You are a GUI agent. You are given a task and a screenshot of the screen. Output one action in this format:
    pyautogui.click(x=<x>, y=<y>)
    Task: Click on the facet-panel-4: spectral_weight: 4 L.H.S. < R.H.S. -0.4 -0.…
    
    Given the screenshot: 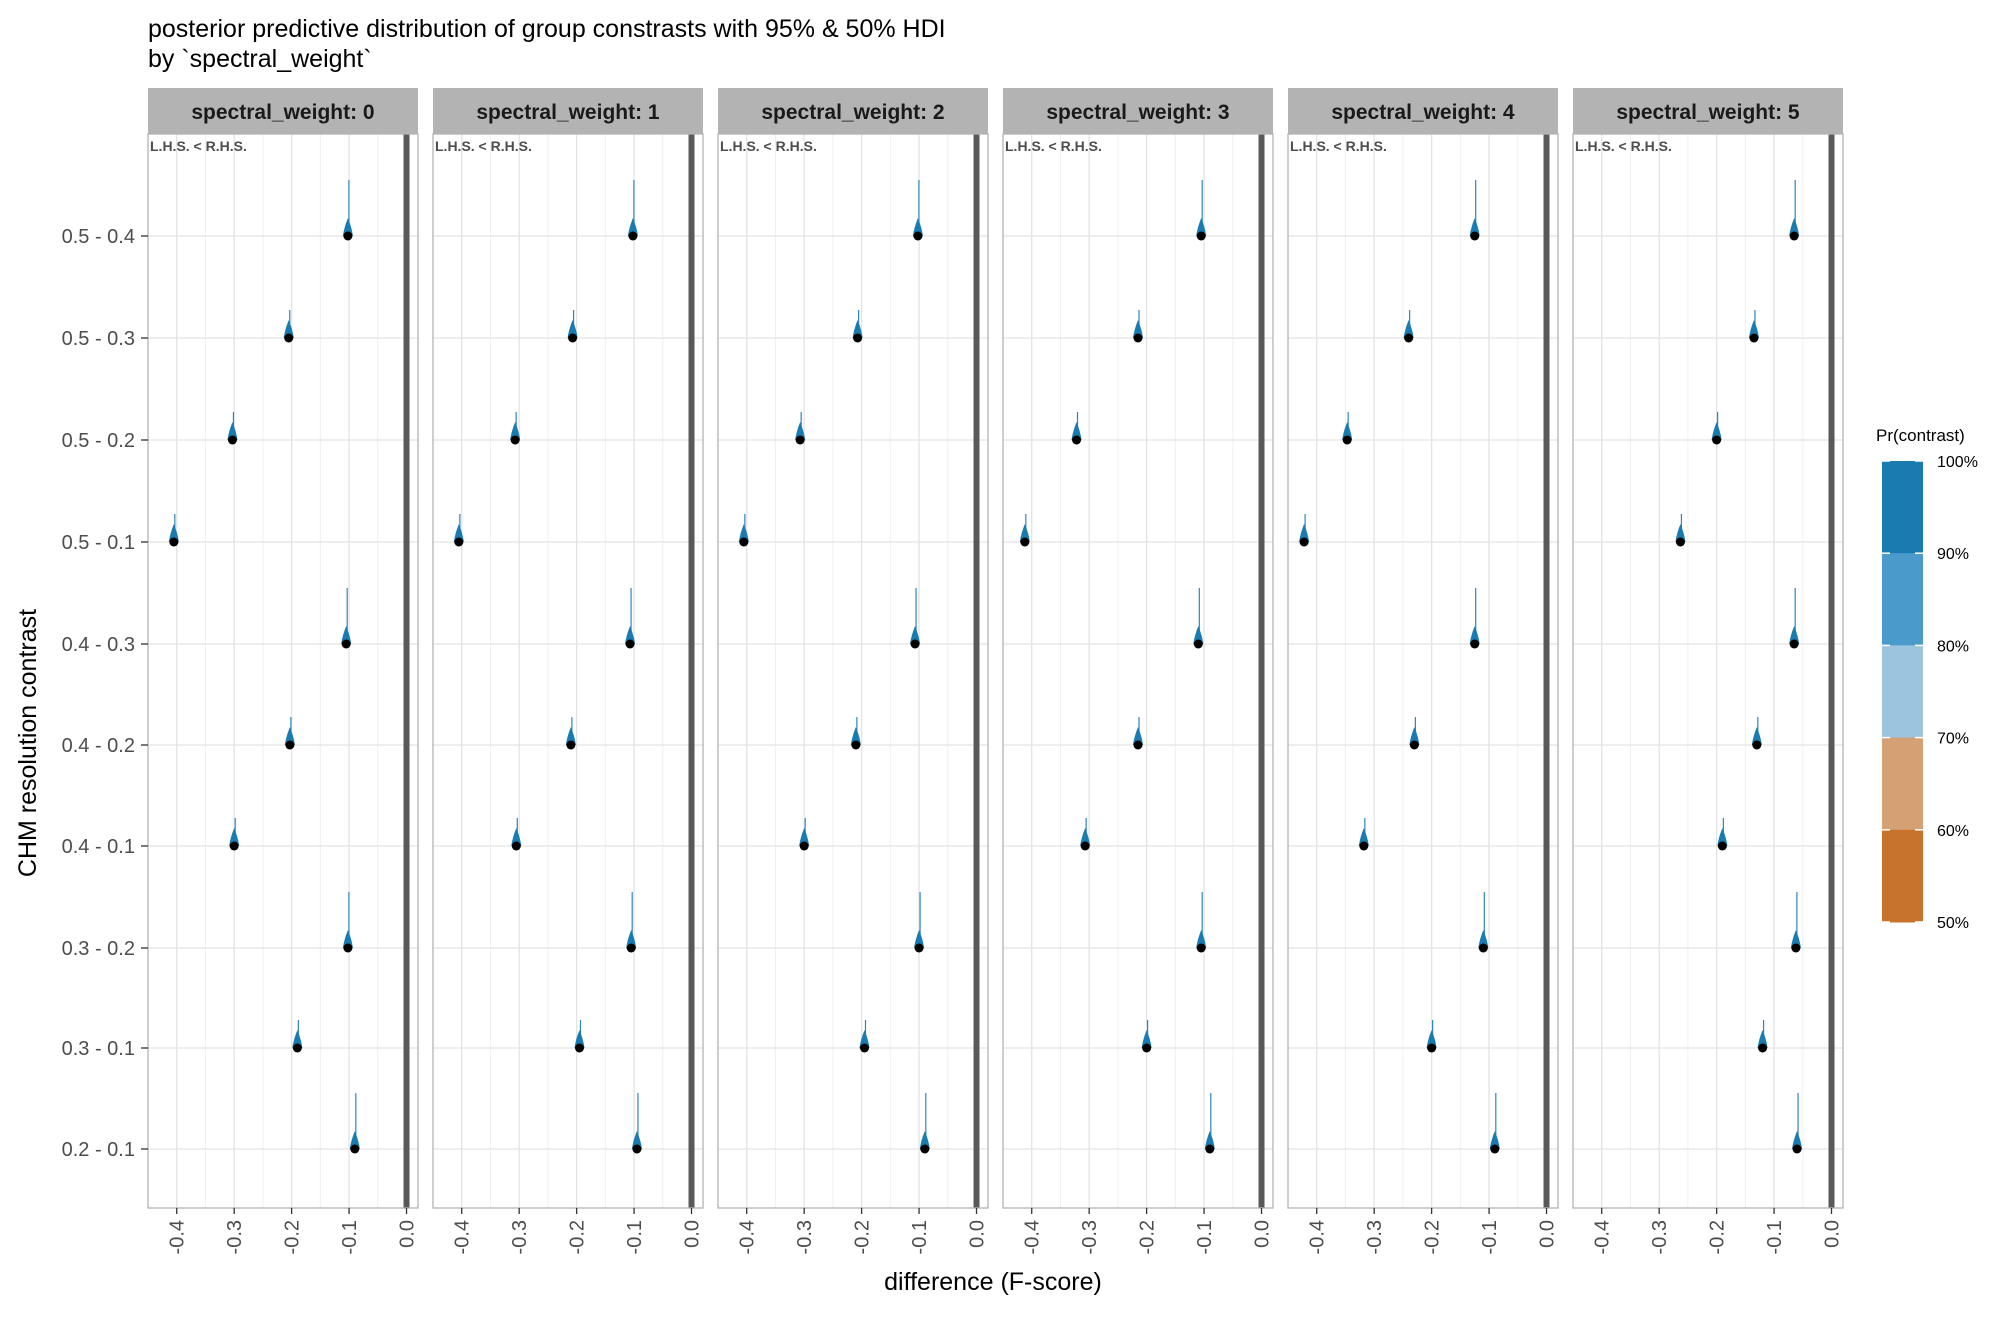 What is the action you would take?
    pyautogui.click(x=1423, y=671)
    